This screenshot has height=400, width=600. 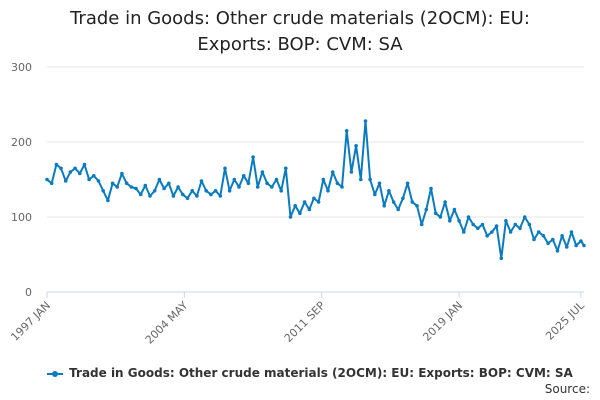 I want to click on x-tick-label: 2004 MAY, so click(x=167, y=323).